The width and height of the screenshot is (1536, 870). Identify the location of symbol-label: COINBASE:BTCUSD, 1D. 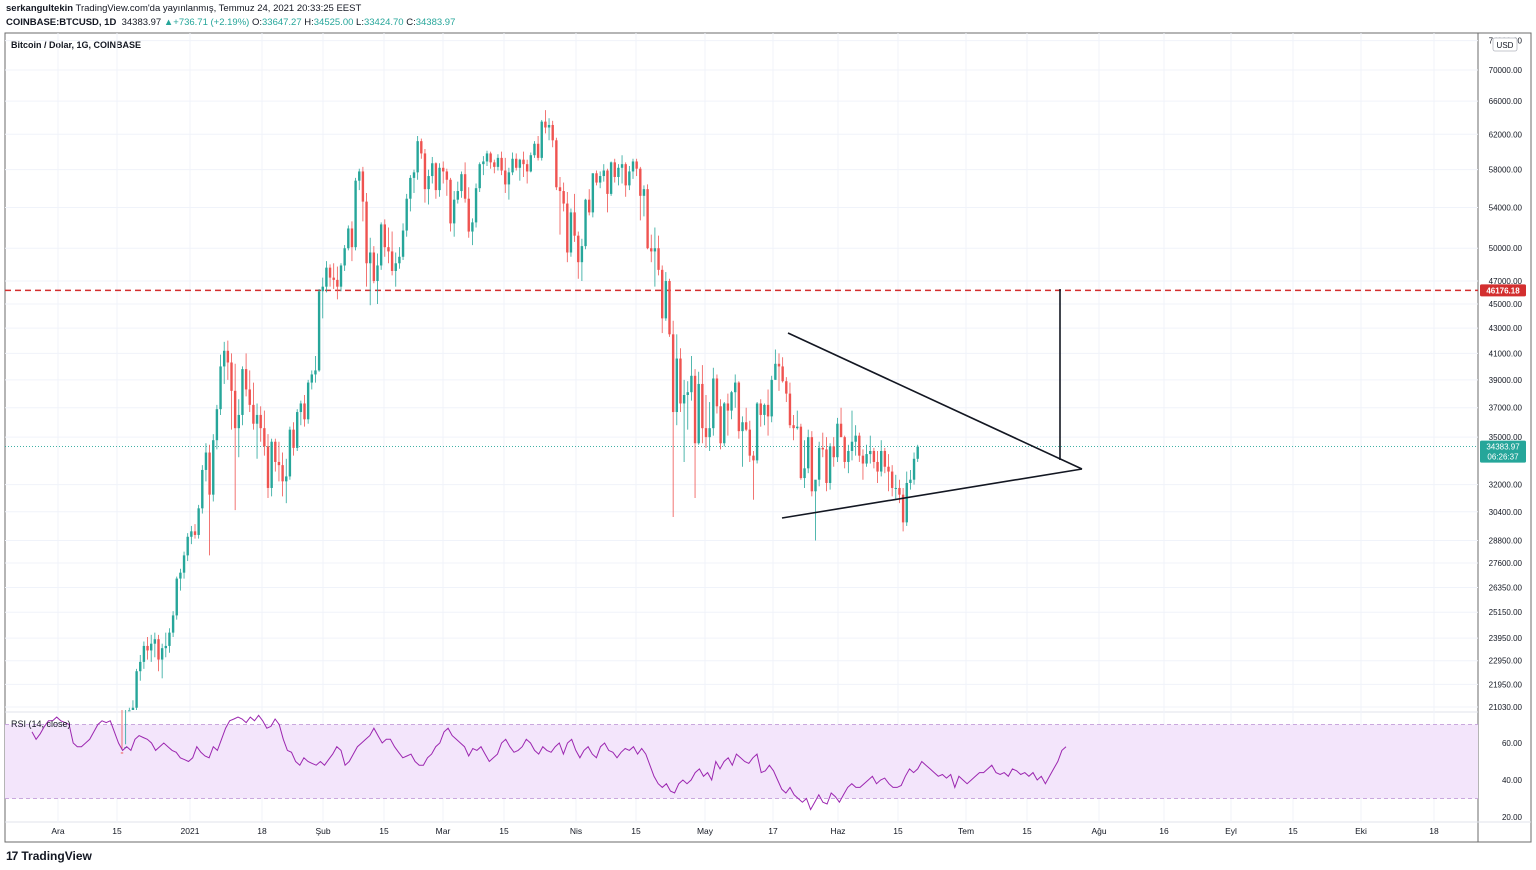
(61, 22).